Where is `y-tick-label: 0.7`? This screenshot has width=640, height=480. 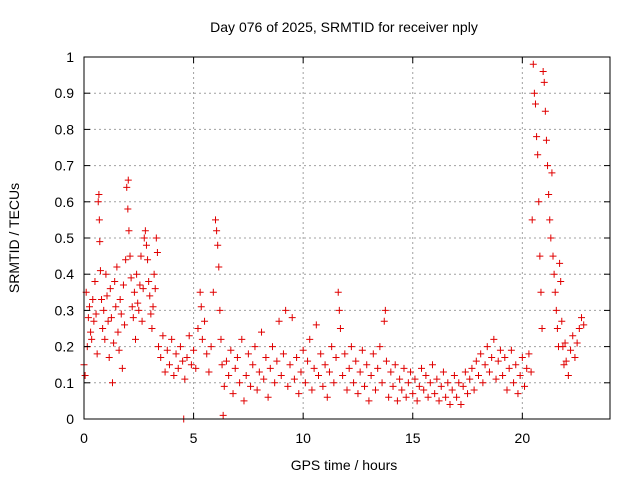 y-tick-label: 0.7 is located at coordinates (65, 166).